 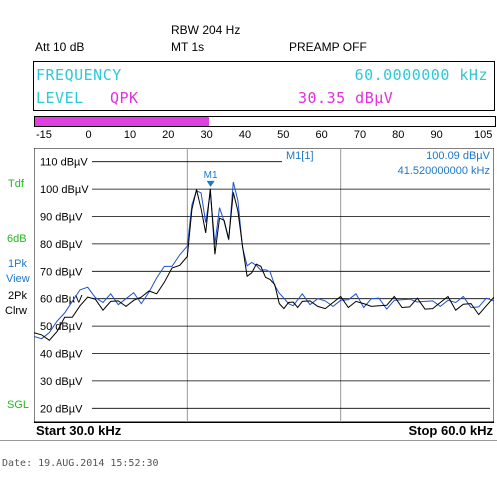 I want to click on level-bar-tick: 60, so click(x=321, y=135).